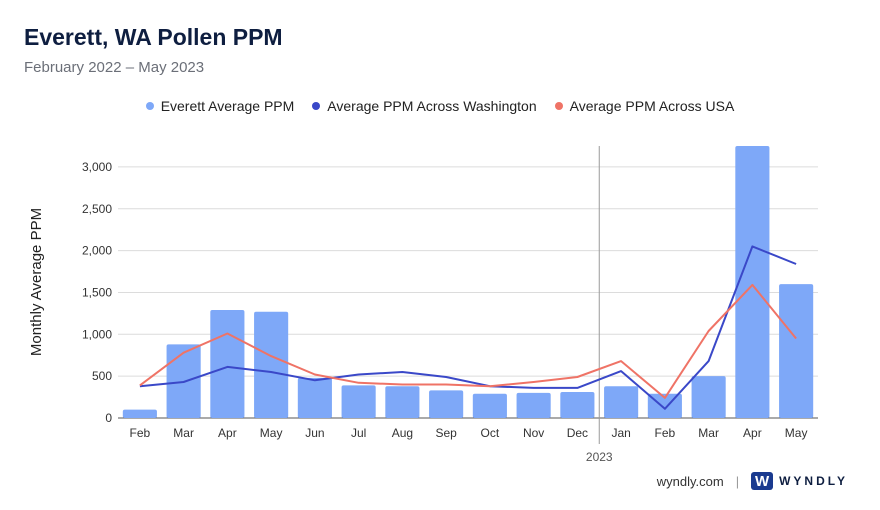  Describe the element at coordinates (358, 433) in the screenshot. I see `x-tick-label: Jul` at that location.